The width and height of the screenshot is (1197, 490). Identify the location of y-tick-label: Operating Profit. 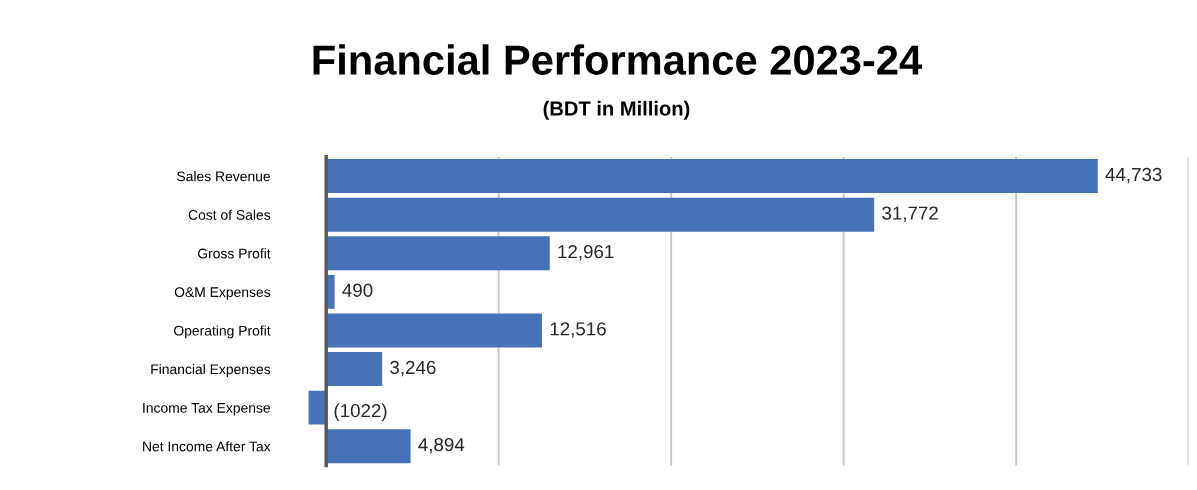
(222, 332).